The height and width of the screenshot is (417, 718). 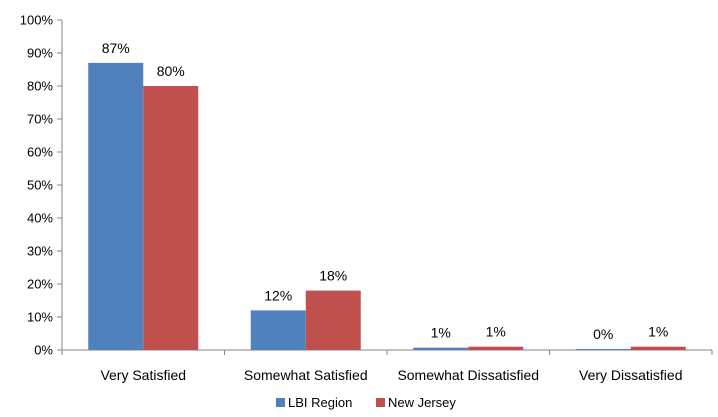 I want to click on legend-label: LBI Region, so click(x=320, y=402).